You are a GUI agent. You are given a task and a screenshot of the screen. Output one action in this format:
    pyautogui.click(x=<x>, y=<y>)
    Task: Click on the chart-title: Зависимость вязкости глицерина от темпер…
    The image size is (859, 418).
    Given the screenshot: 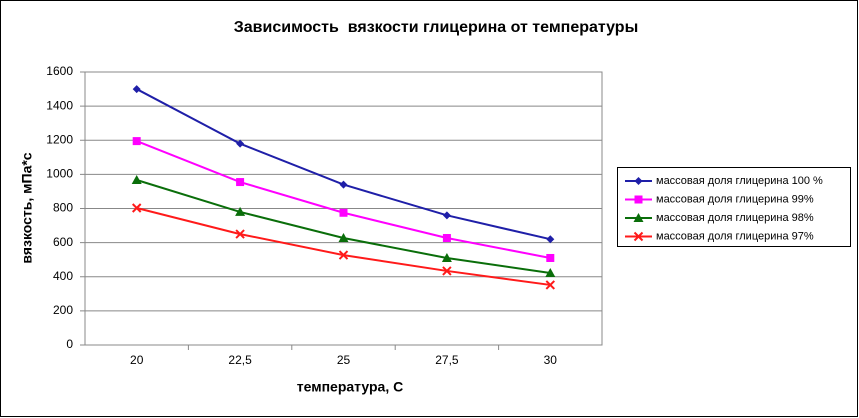 What is the action you would take?
    pyautogui.click(x=436, y=27)
    